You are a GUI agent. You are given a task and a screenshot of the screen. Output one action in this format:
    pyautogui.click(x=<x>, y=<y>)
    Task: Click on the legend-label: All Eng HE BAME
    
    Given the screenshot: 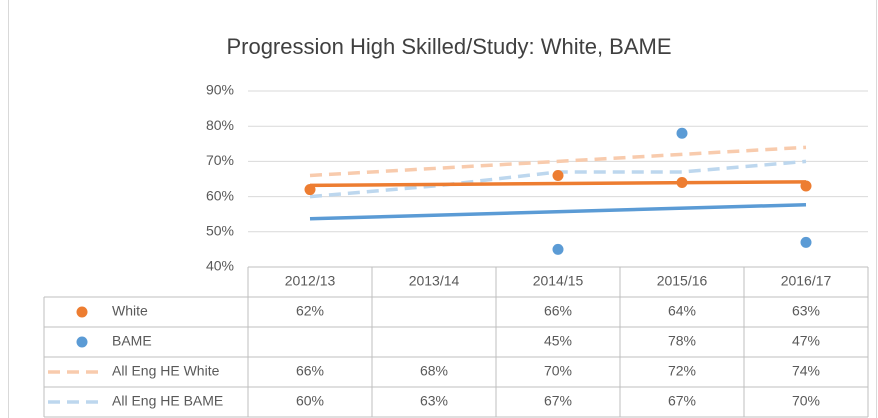 What is the action you would take?
    pyautogui.click(x=167, y=401)
    